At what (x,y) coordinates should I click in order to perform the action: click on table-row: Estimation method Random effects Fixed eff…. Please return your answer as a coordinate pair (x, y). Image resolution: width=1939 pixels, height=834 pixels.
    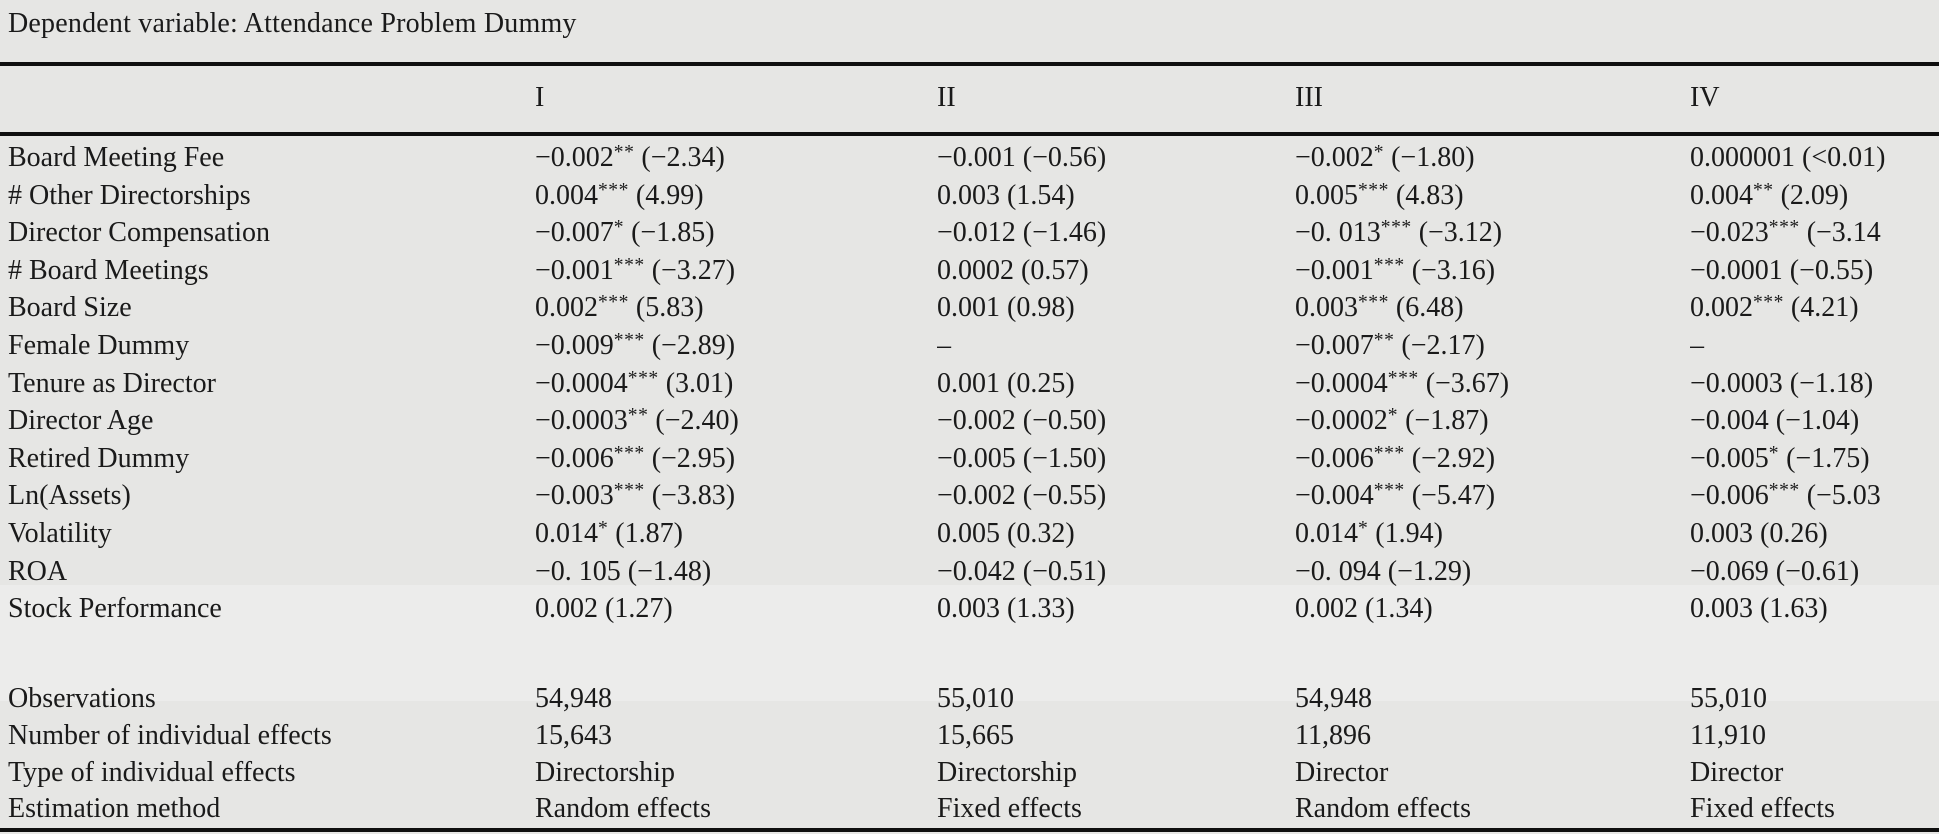
    Looking at the image, I should click on (969, 809).